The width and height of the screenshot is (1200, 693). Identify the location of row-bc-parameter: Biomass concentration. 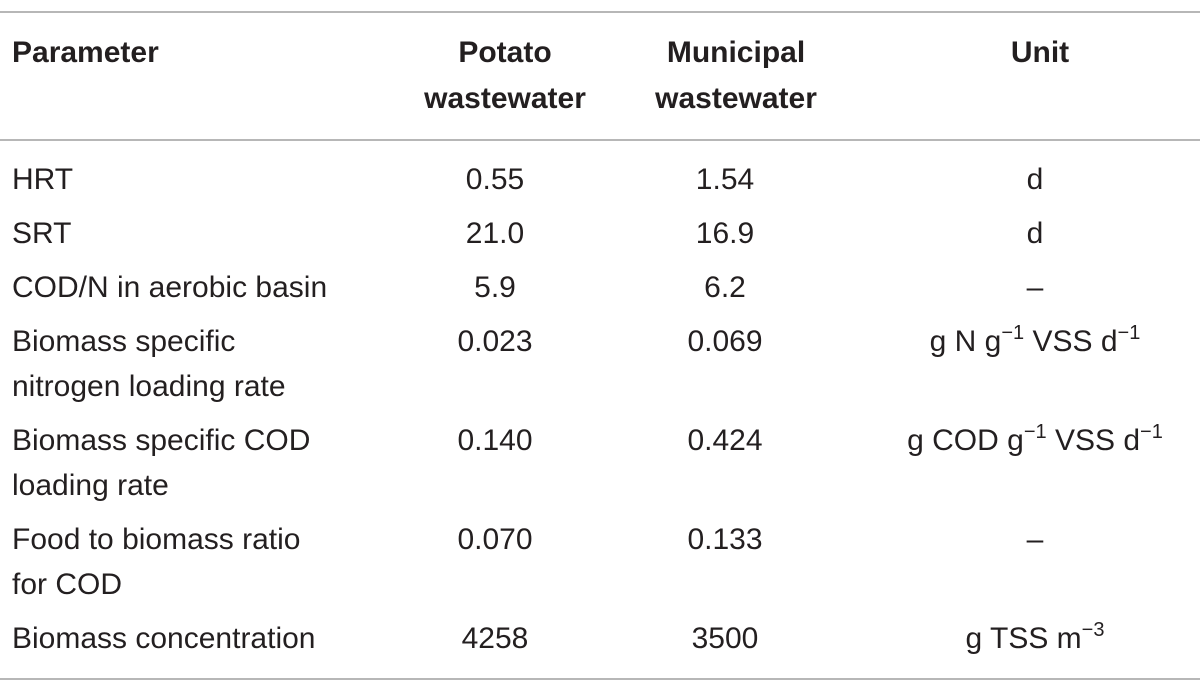
(164, 638).